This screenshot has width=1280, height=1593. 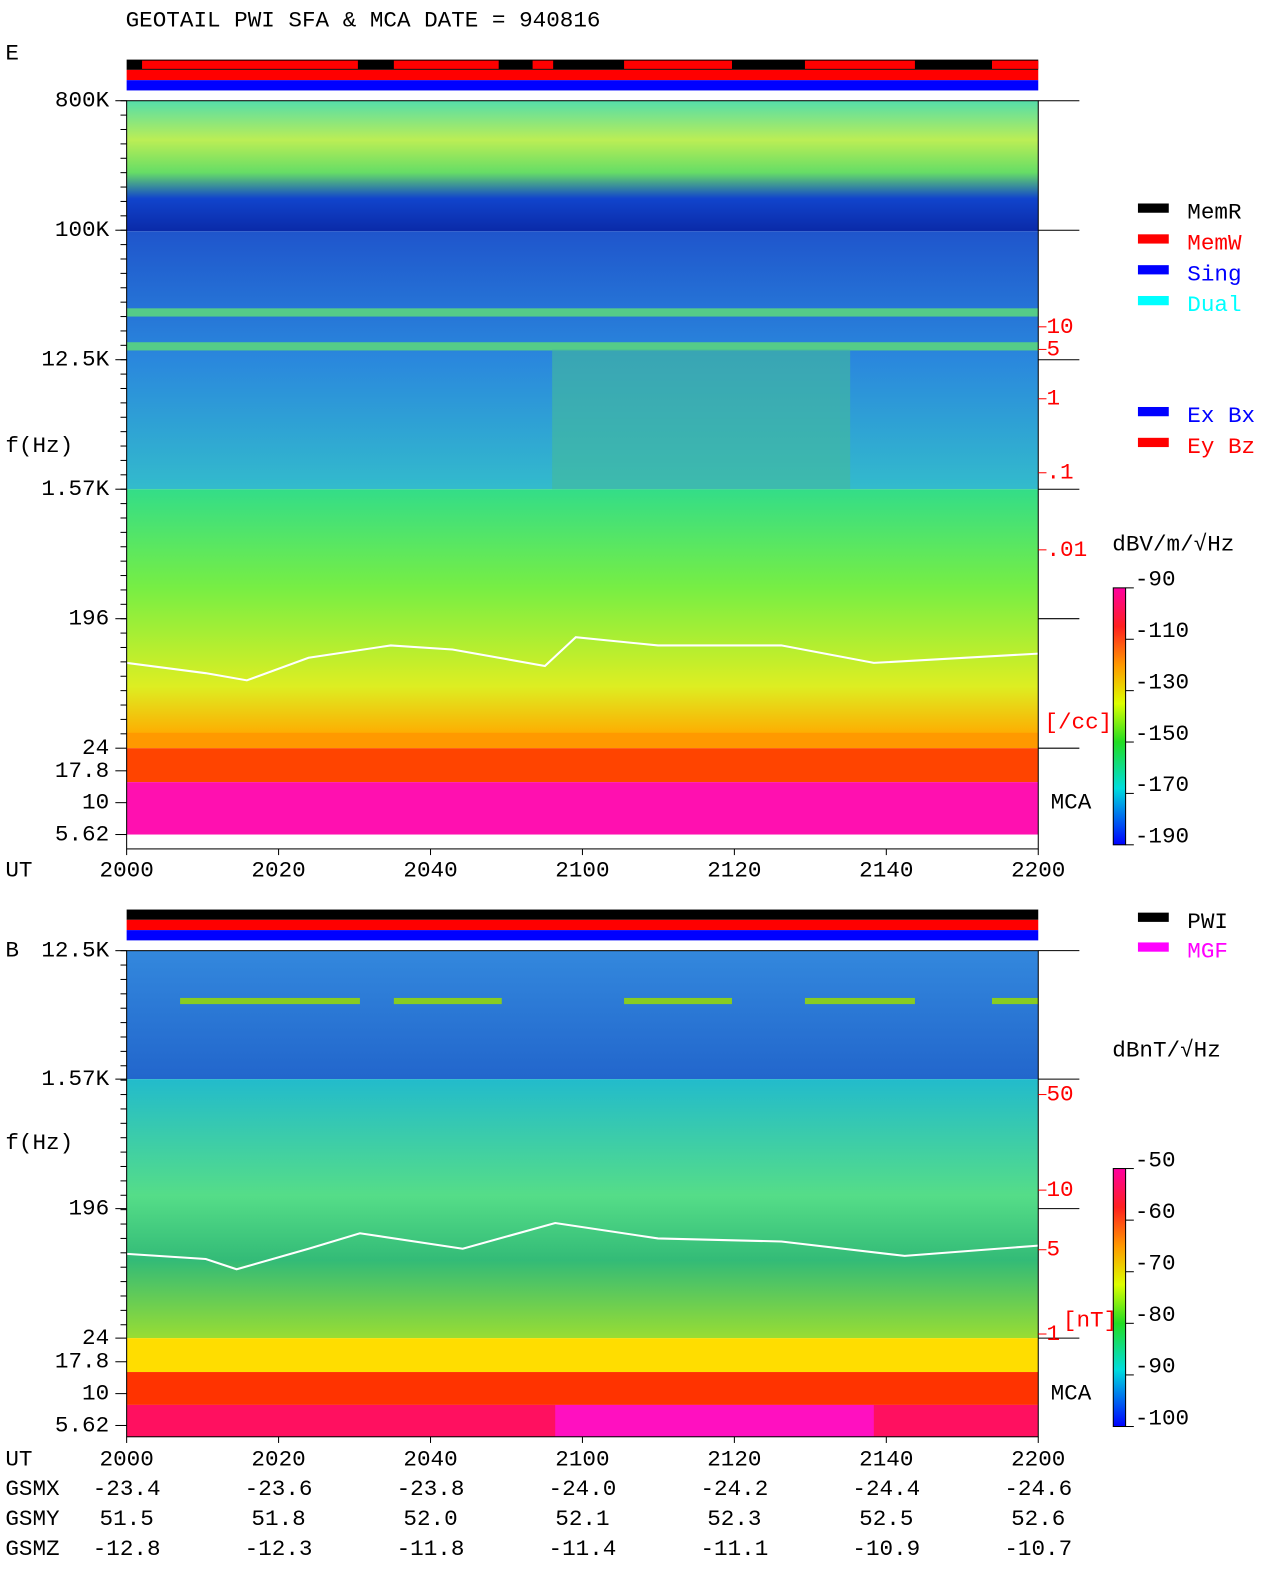 I want to click on orbit-value: 52.5, so click(x=886, y=1519).